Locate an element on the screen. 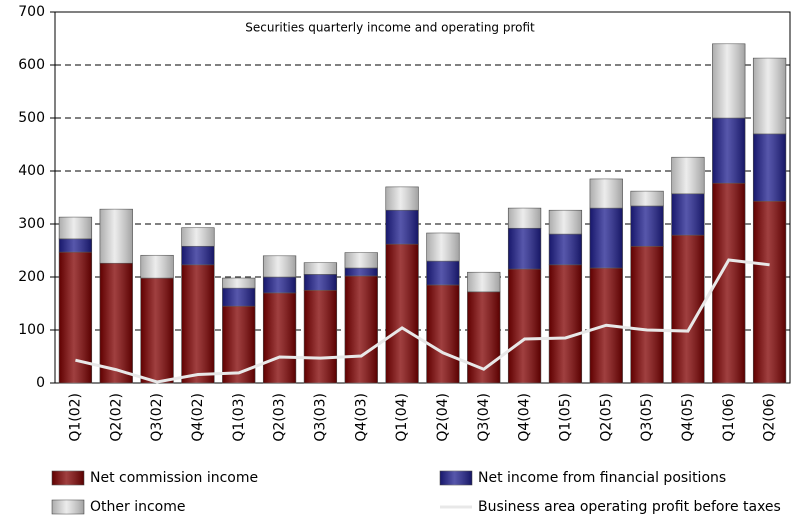  x-tick-label: Q3(03) is located at coordinates (320, 417).